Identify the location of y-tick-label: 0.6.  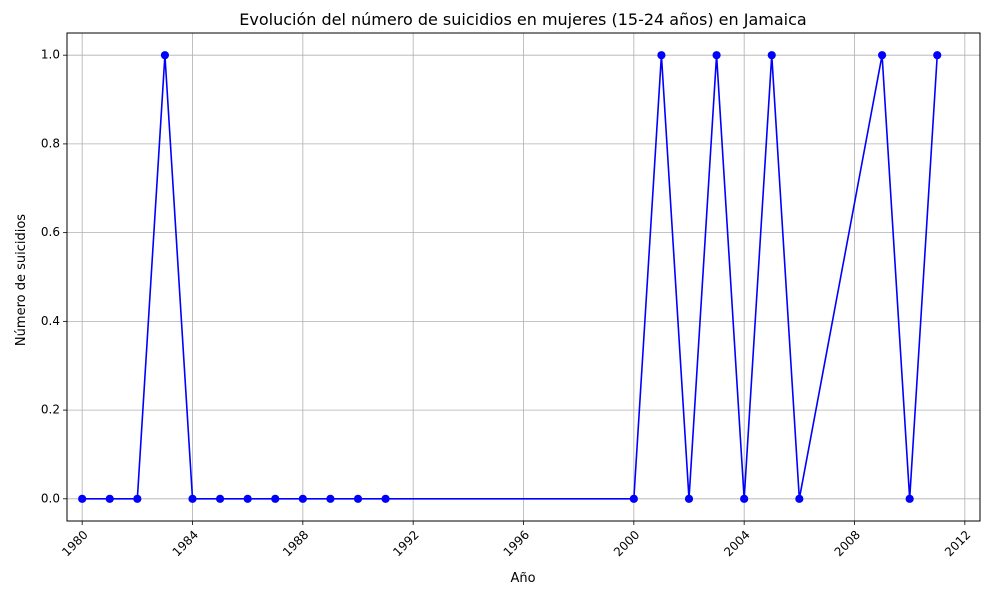
(50, 232).